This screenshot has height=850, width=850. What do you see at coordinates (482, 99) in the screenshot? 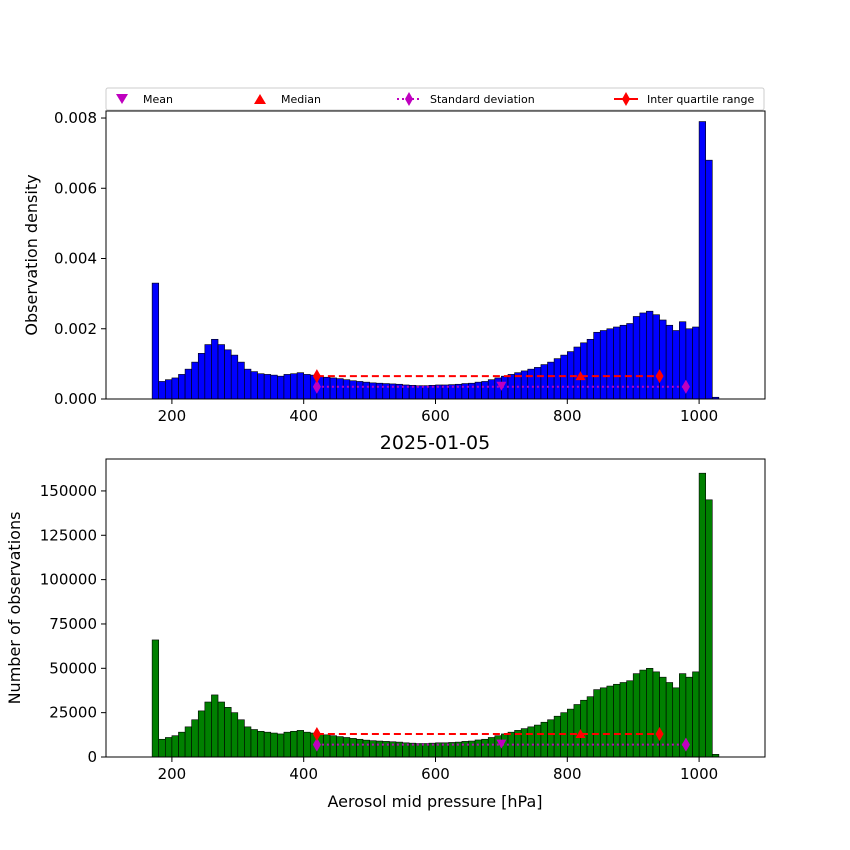
I see `legend-label-std: Standard deviation` at bounding box center [482, 99].